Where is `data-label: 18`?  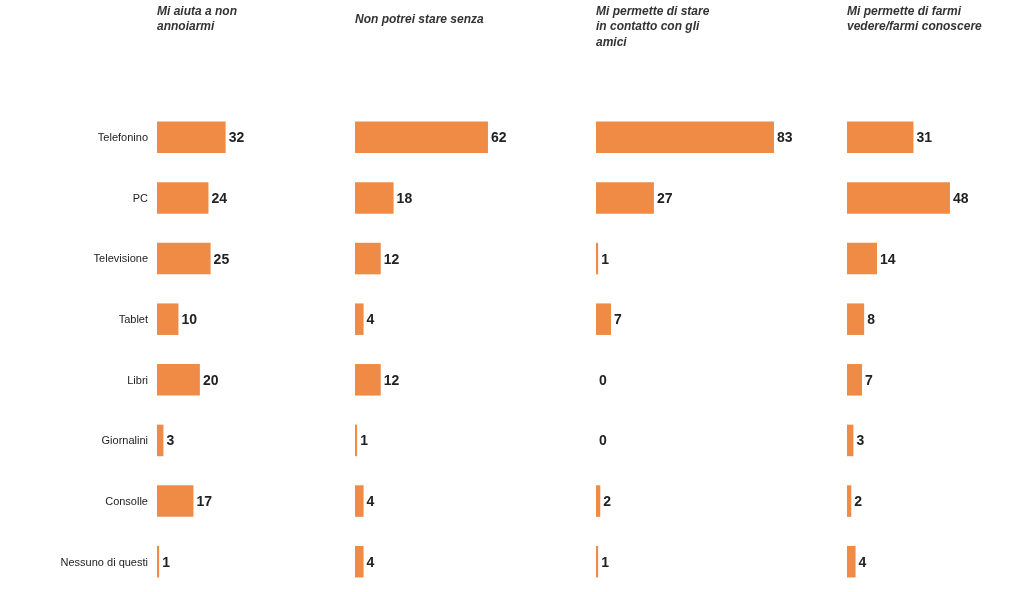 data-label: 18 is located at coordinates (404, 197).